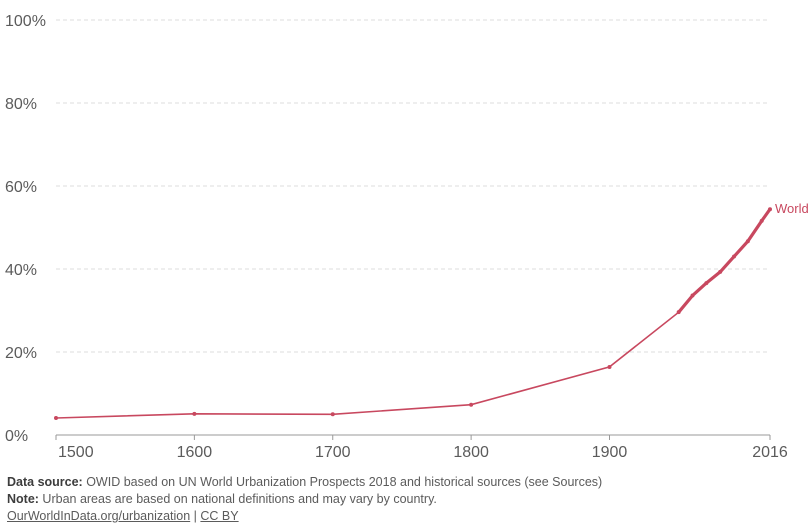 The width and height of the screenshot is (809, 529). I want to click on y-tick-label: 80%, so click(21, 104).